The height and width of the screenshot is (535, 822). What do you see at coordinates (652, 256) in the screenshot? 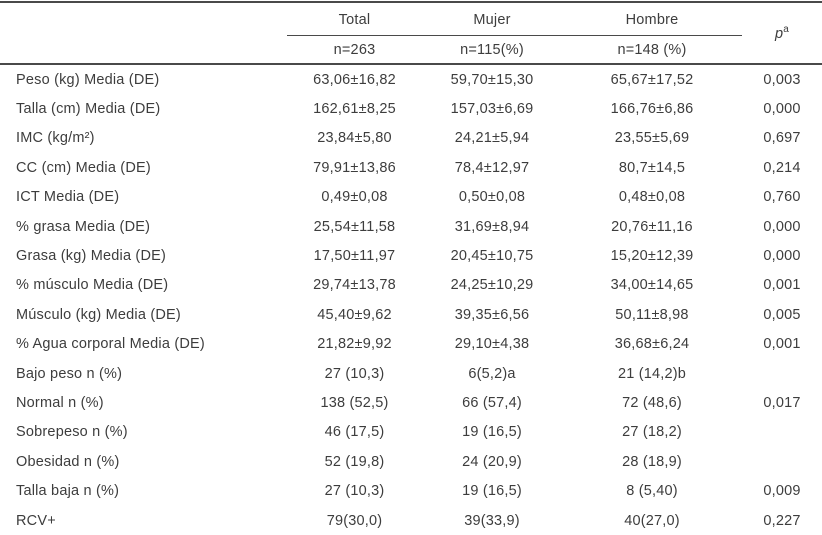
I see `cell-hombre: 15,20±12,39` at bounding box center [652, 256].